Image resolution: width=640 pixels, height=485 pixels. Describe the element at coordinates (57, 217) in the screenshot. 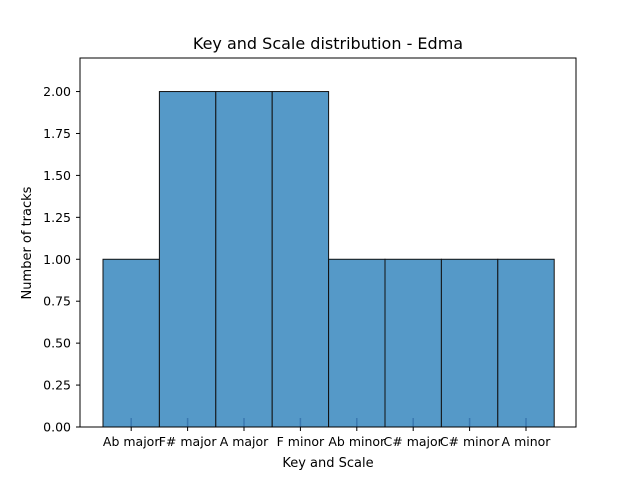

I see `y-tick-label-5: 1.25` at that location.